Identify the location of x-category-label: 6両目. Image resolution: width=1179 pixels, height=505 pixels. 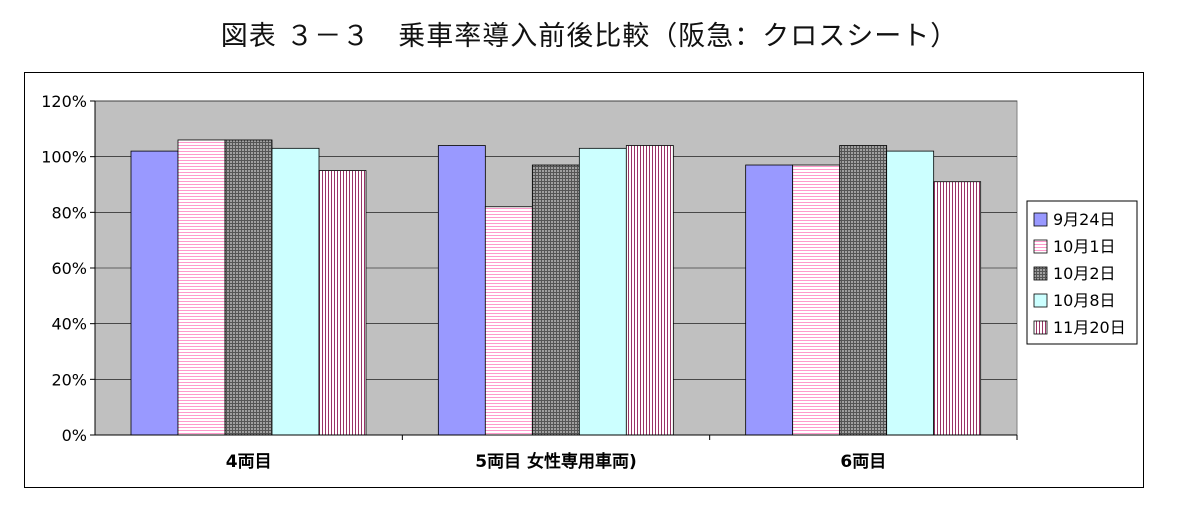
(863, 462).